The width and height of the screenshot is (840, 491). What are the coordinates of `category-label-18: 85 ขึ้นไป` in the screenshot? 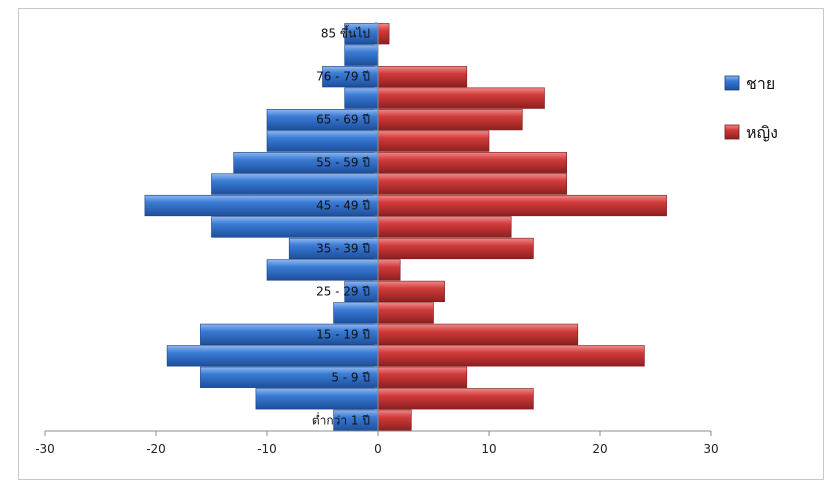 It's located at (345, 33).